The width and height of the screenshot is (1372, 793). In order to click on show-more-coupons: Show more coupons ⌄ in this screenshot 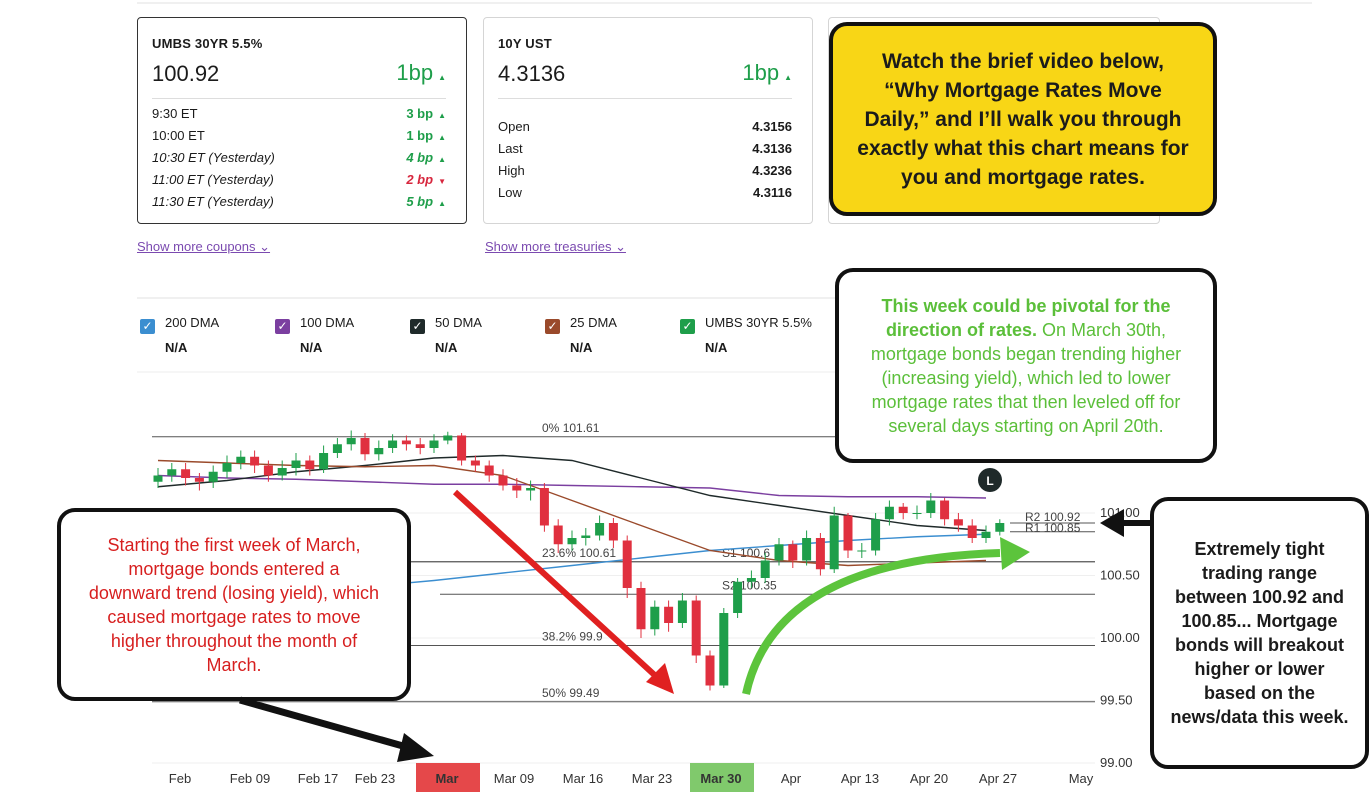, I will do `click(204, 246)`.